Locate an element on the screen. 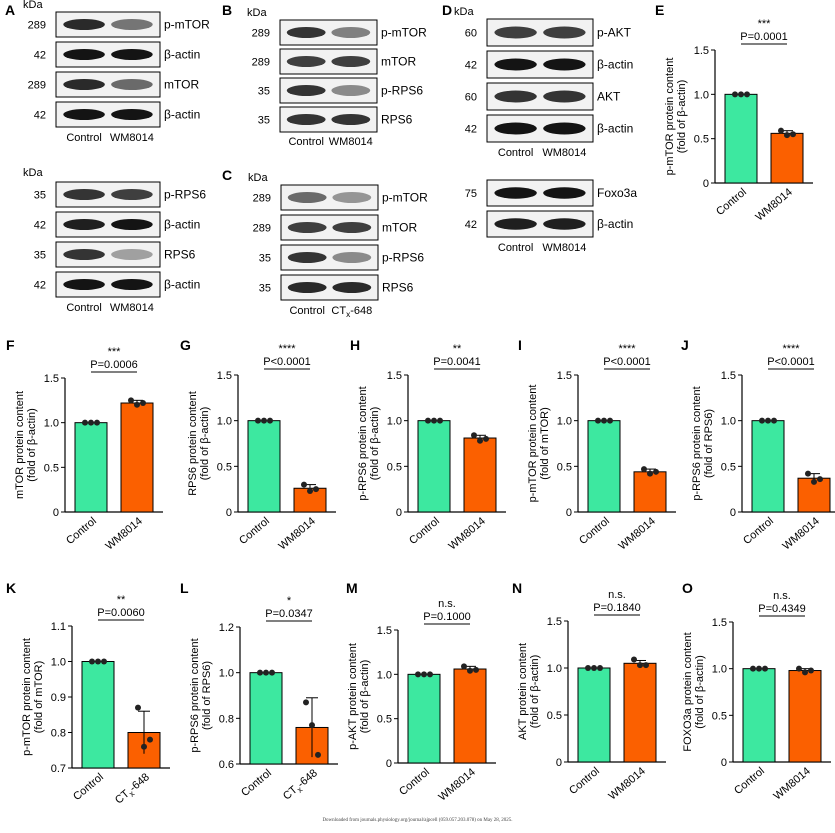  p-value: P<0.0001 is located at coordinates (790, 362).